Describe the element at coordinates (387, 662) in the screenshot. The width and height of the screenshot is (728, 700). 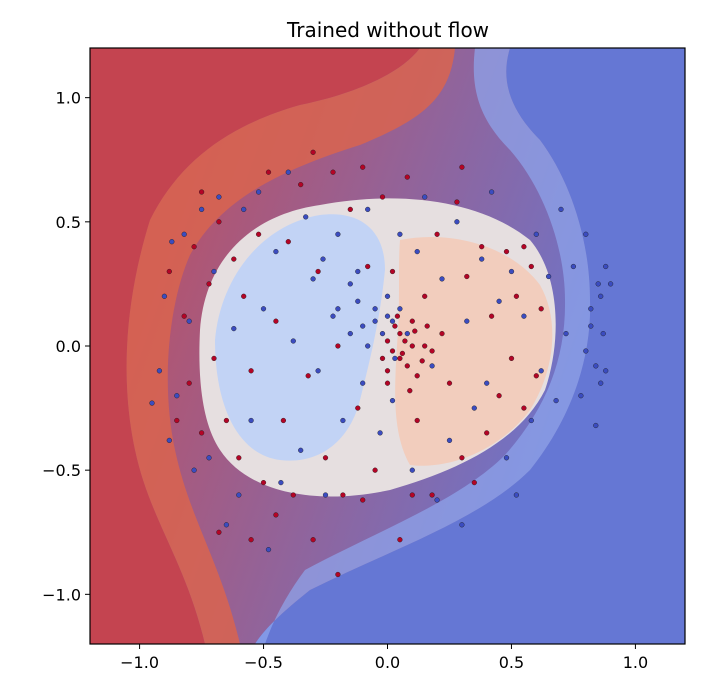
I see `x-tick-label-2: 0.0` at that location.